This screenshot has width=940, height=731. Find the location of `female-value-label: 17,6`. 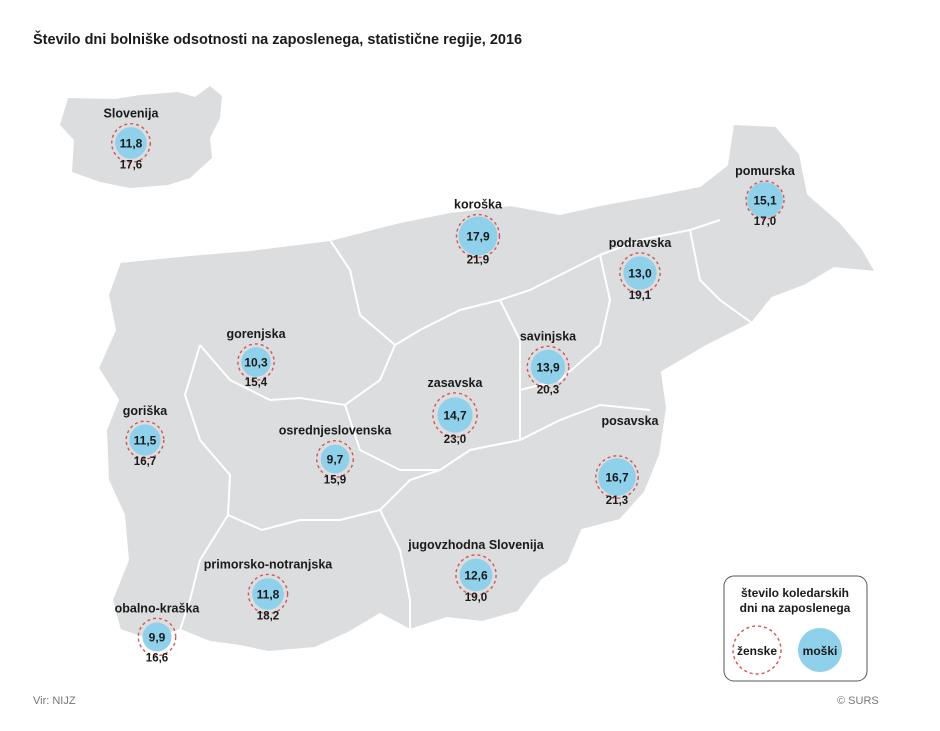

female-value-label: 17,6 is located at coordinates (131, 165).